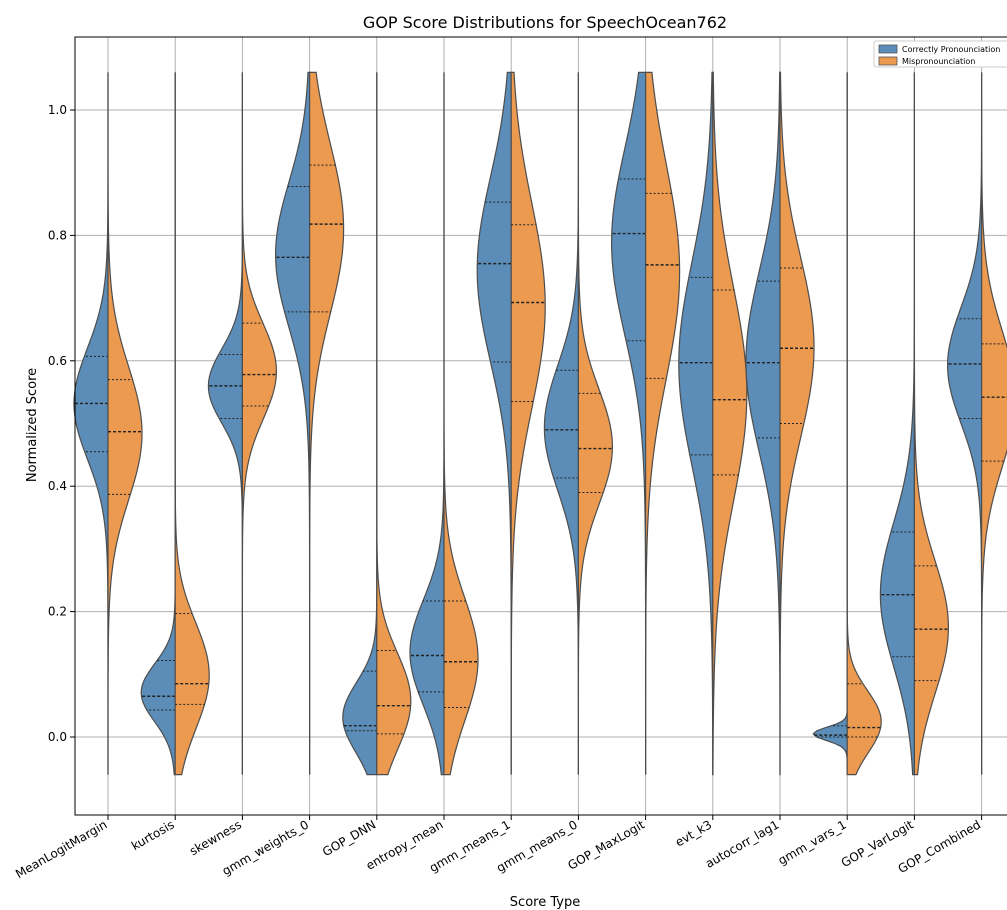 The width and height of the screenshot is (1007, 910). I want to click on y-axis: 0.0 0.2 0.4 0.6 0.8 1.0, so click(61, 423).